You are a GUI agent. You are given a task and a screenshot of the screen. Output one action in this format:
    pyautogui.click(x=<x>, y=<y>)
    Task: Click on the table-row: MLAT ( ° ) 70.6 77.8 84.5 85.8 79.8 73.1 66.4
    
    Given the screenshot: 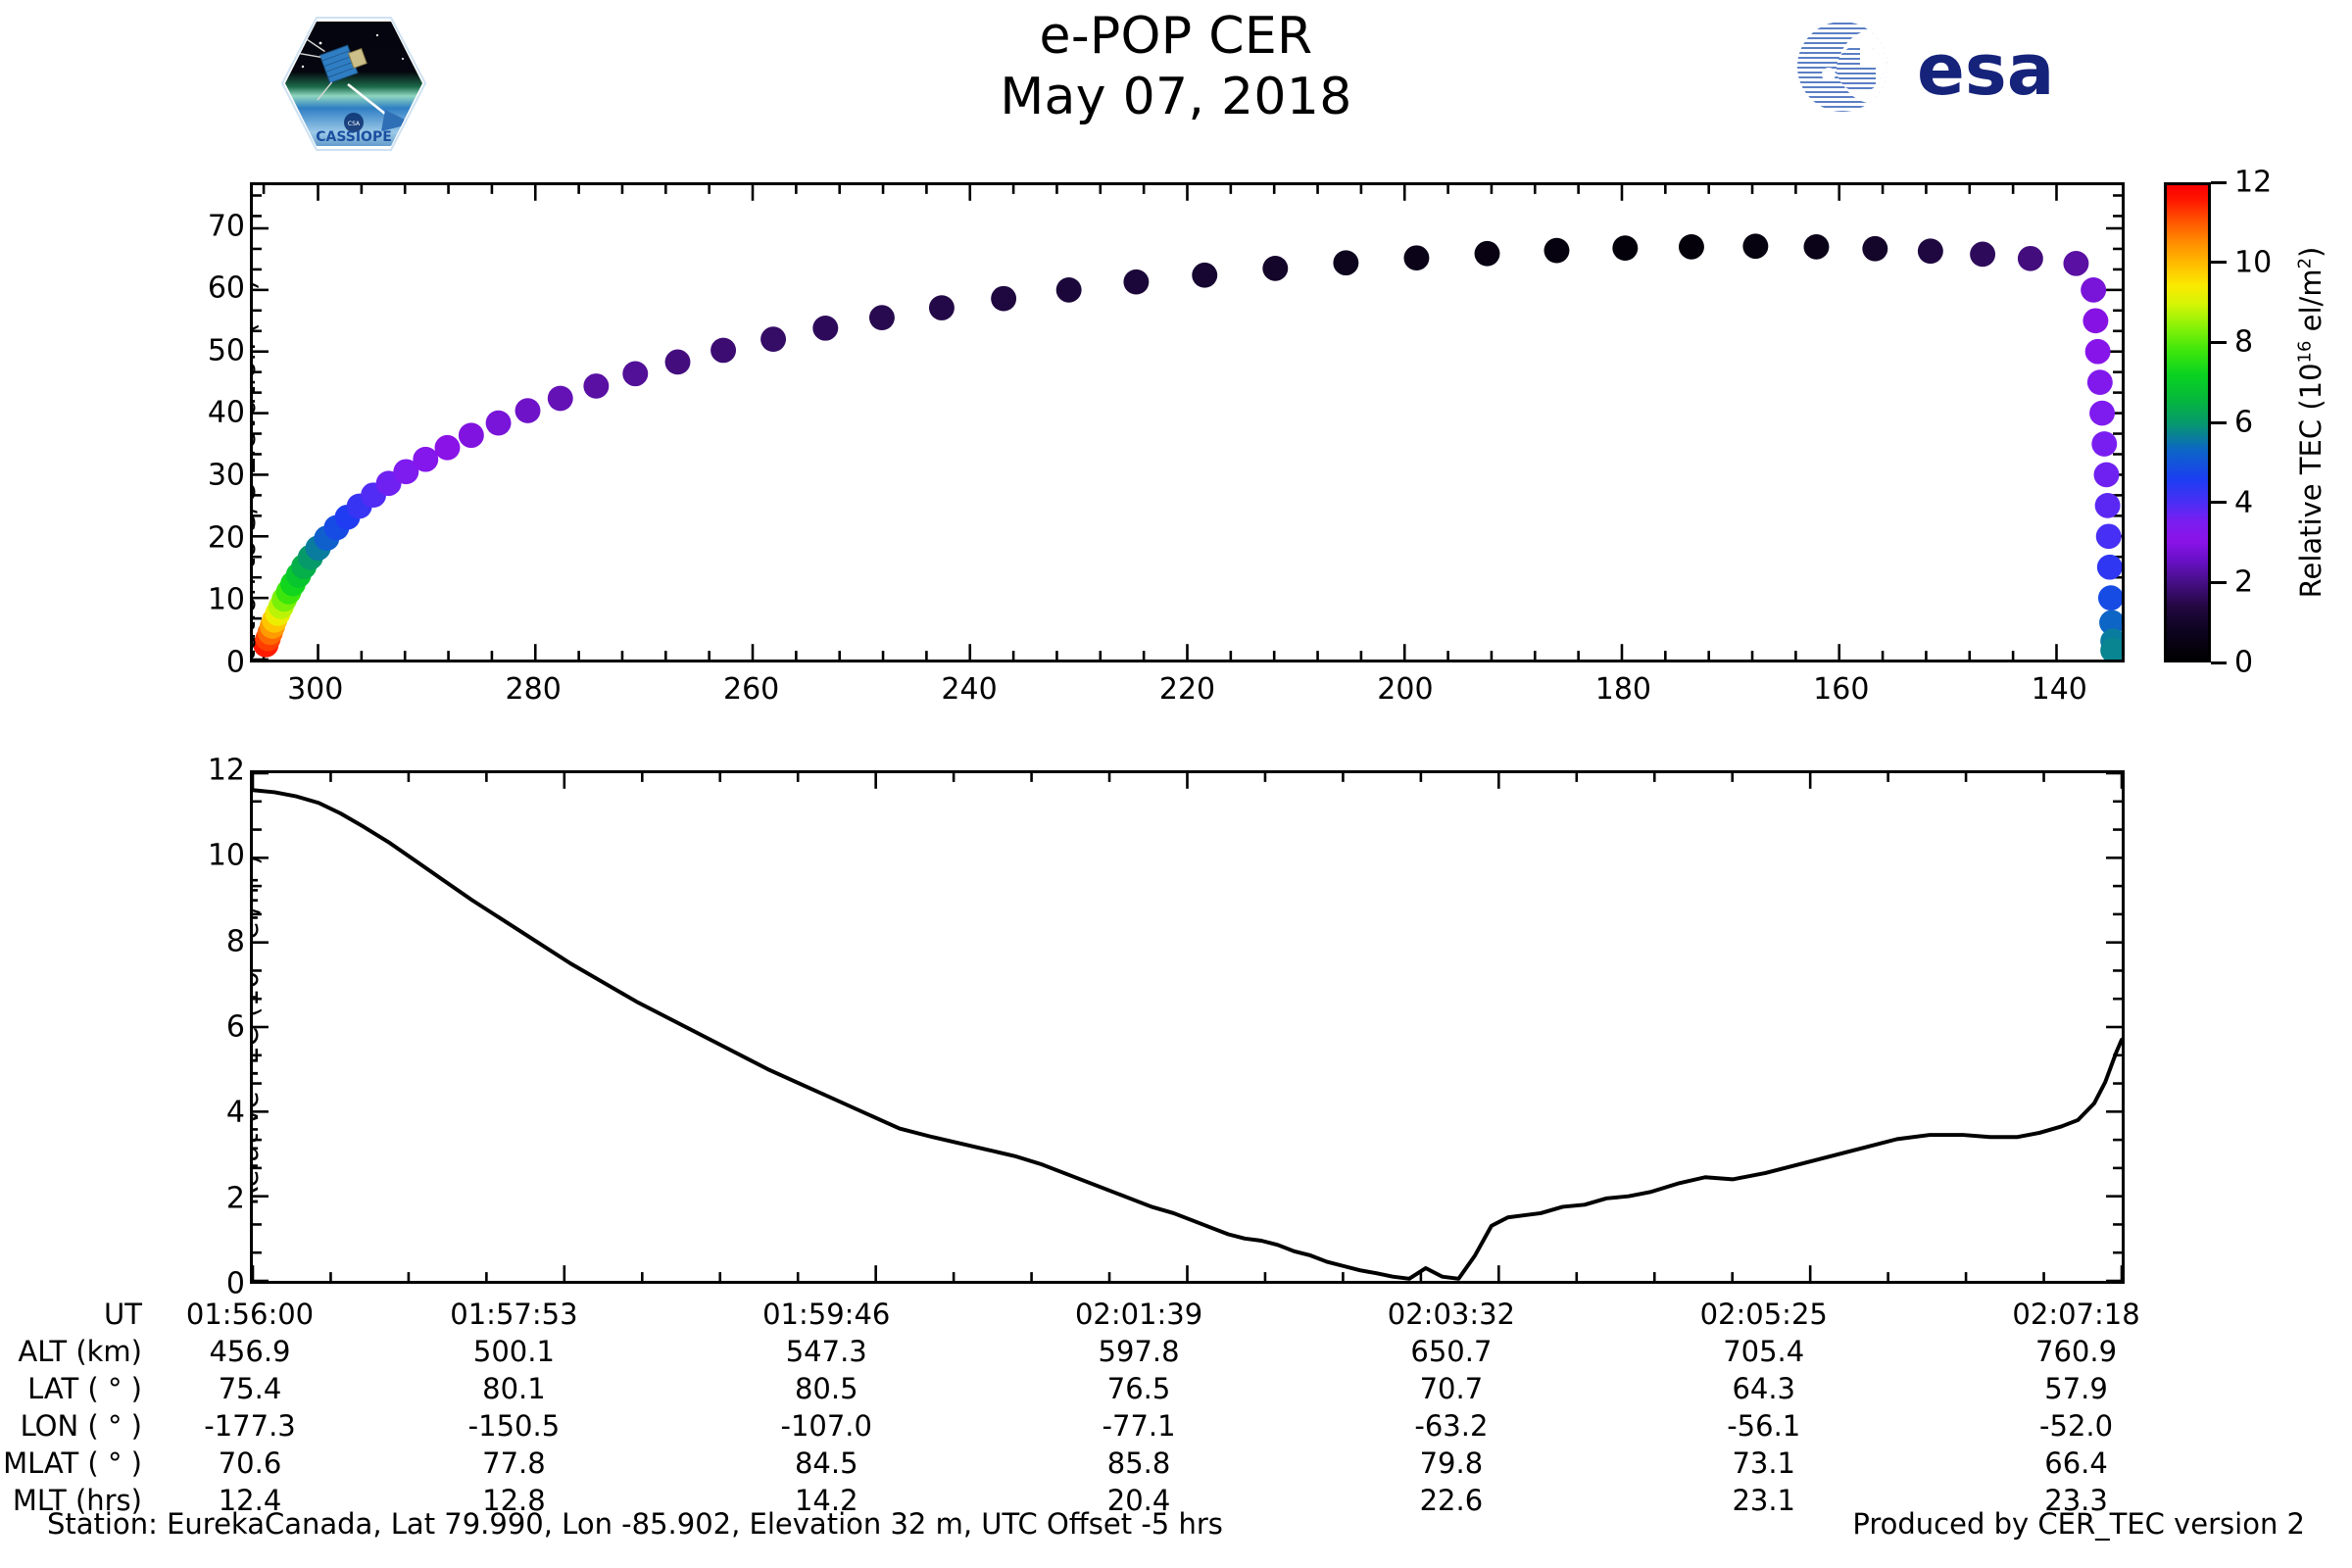 What is the action you would take?
    pyautogui.click(x=1116, y=1464)
    